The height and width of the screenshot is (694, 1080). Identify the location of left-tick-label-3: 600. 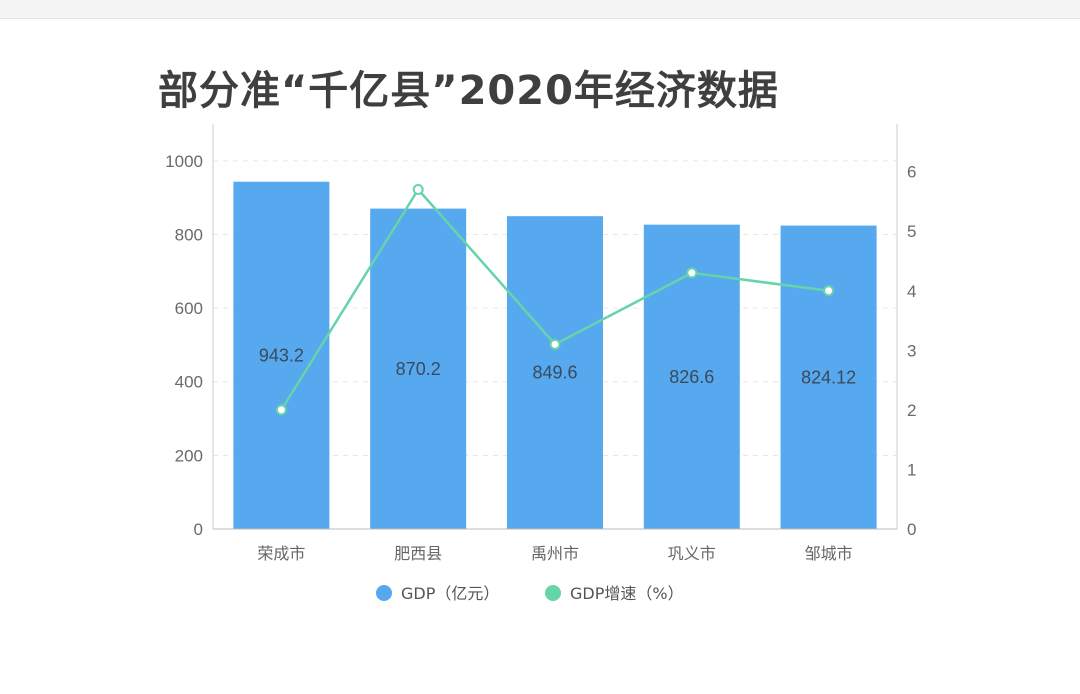
(189, 308).